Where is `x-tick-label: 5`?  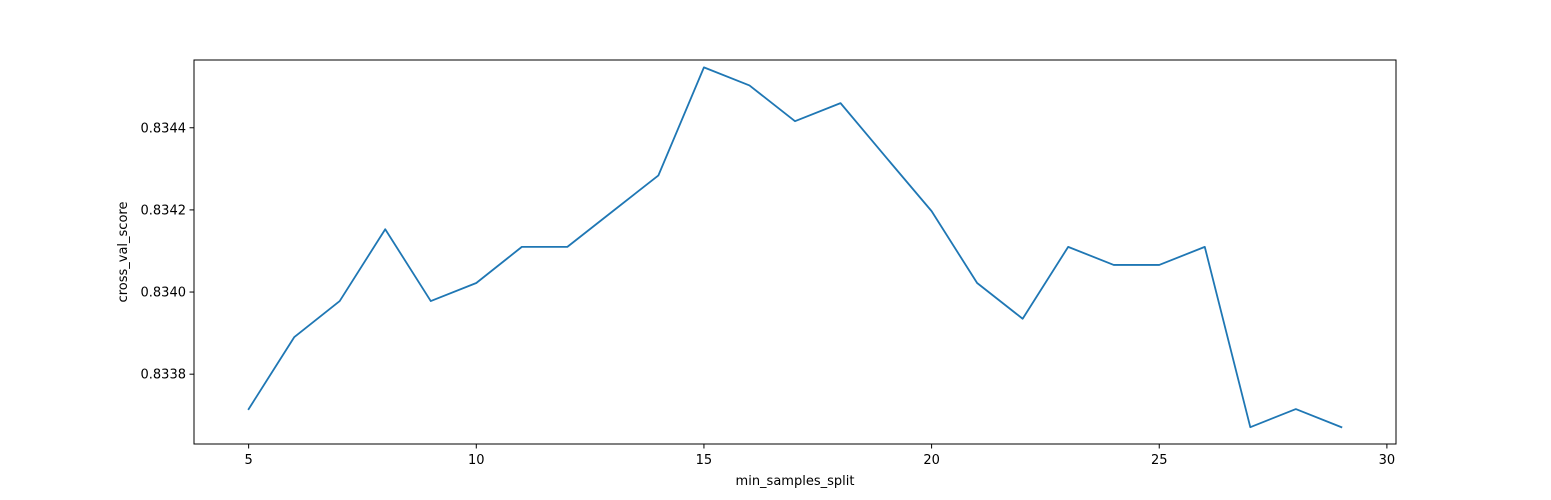
x-tick-label: 5 is located at coordinates (248, 460).